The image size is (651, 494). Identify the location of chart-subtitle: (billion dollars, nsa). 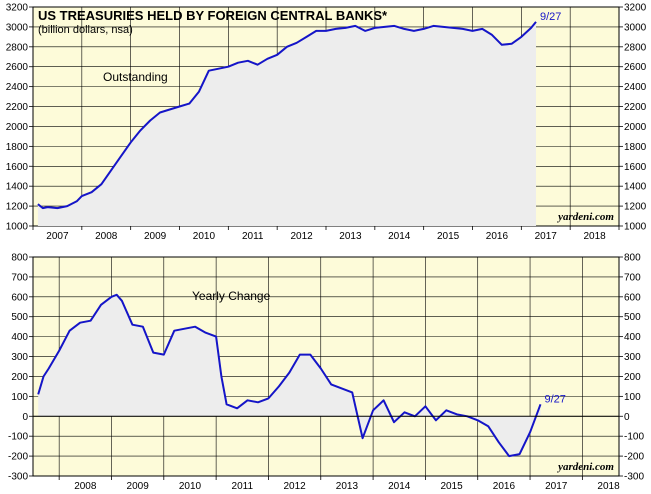
(85, 30).